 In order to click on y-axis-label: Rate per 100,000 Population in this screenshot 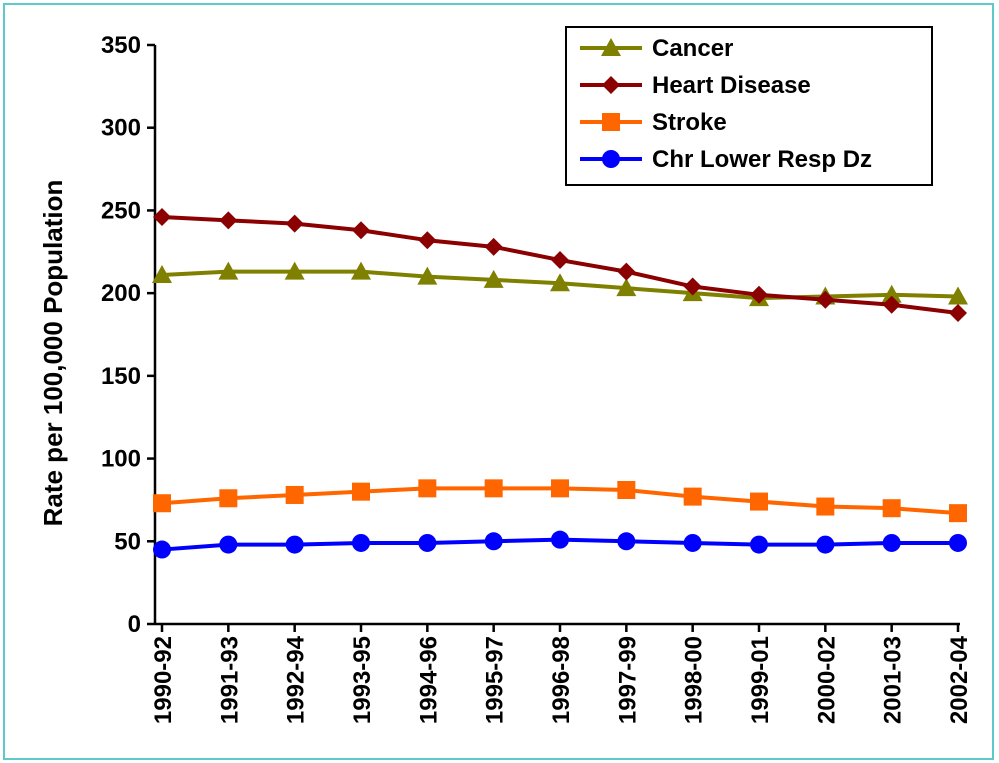, I will do `click(53, 353)`.